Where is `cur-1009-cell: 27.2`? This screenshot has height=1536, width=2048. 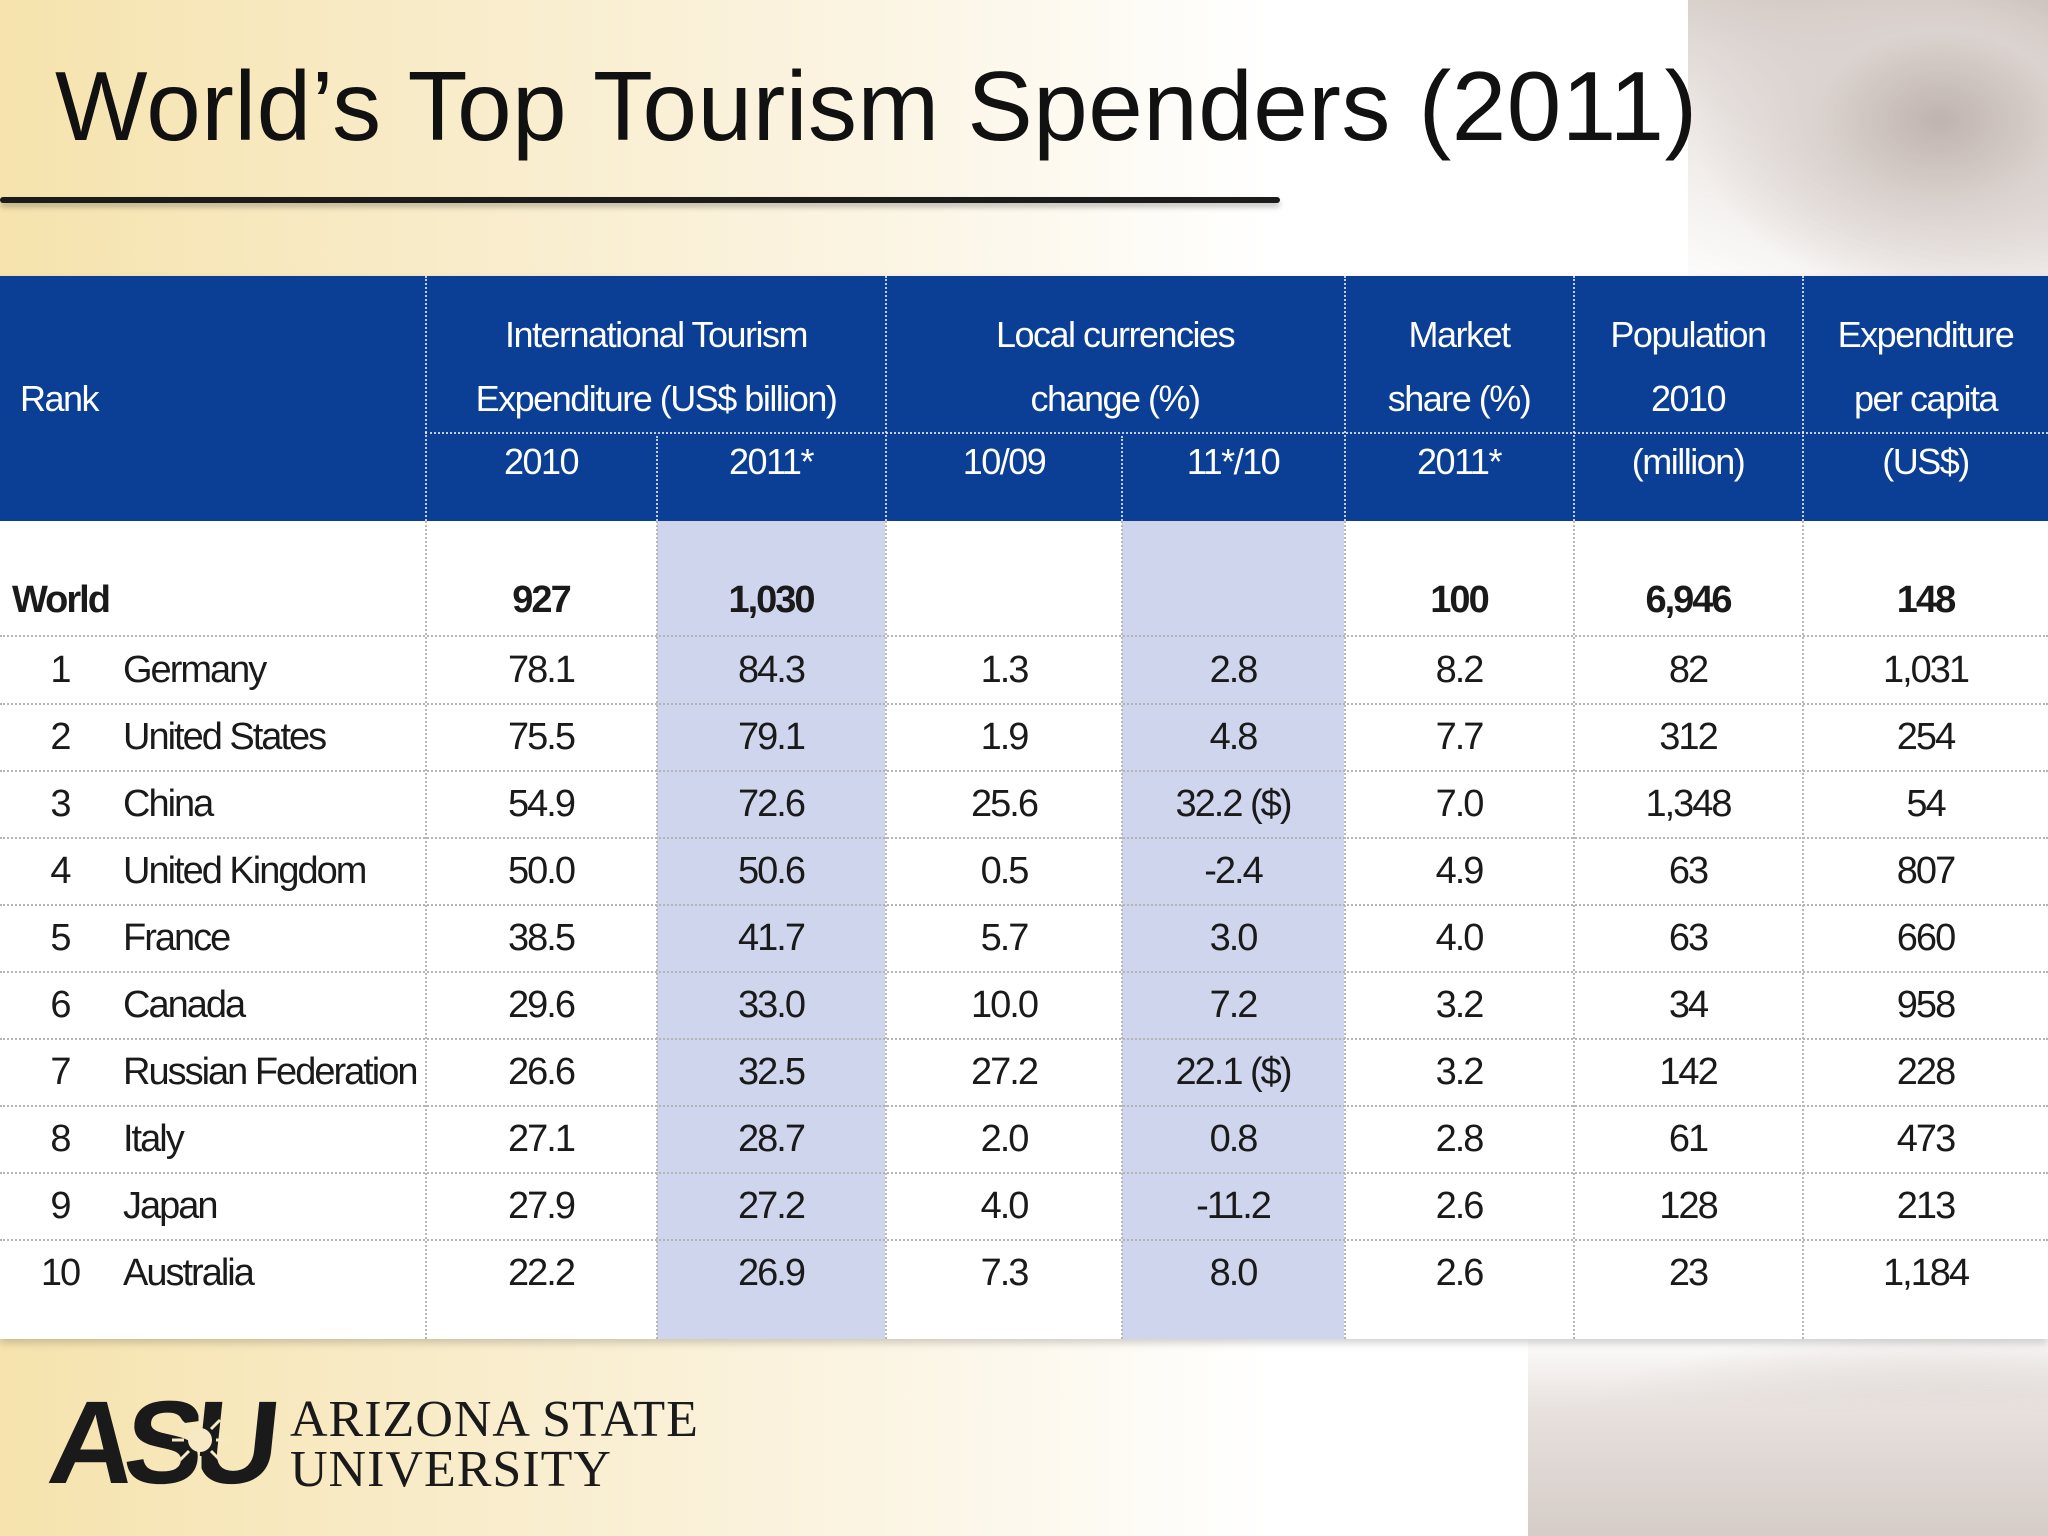 cur-1009-cell: 27.2 is located at coordinates (1005, 1072).